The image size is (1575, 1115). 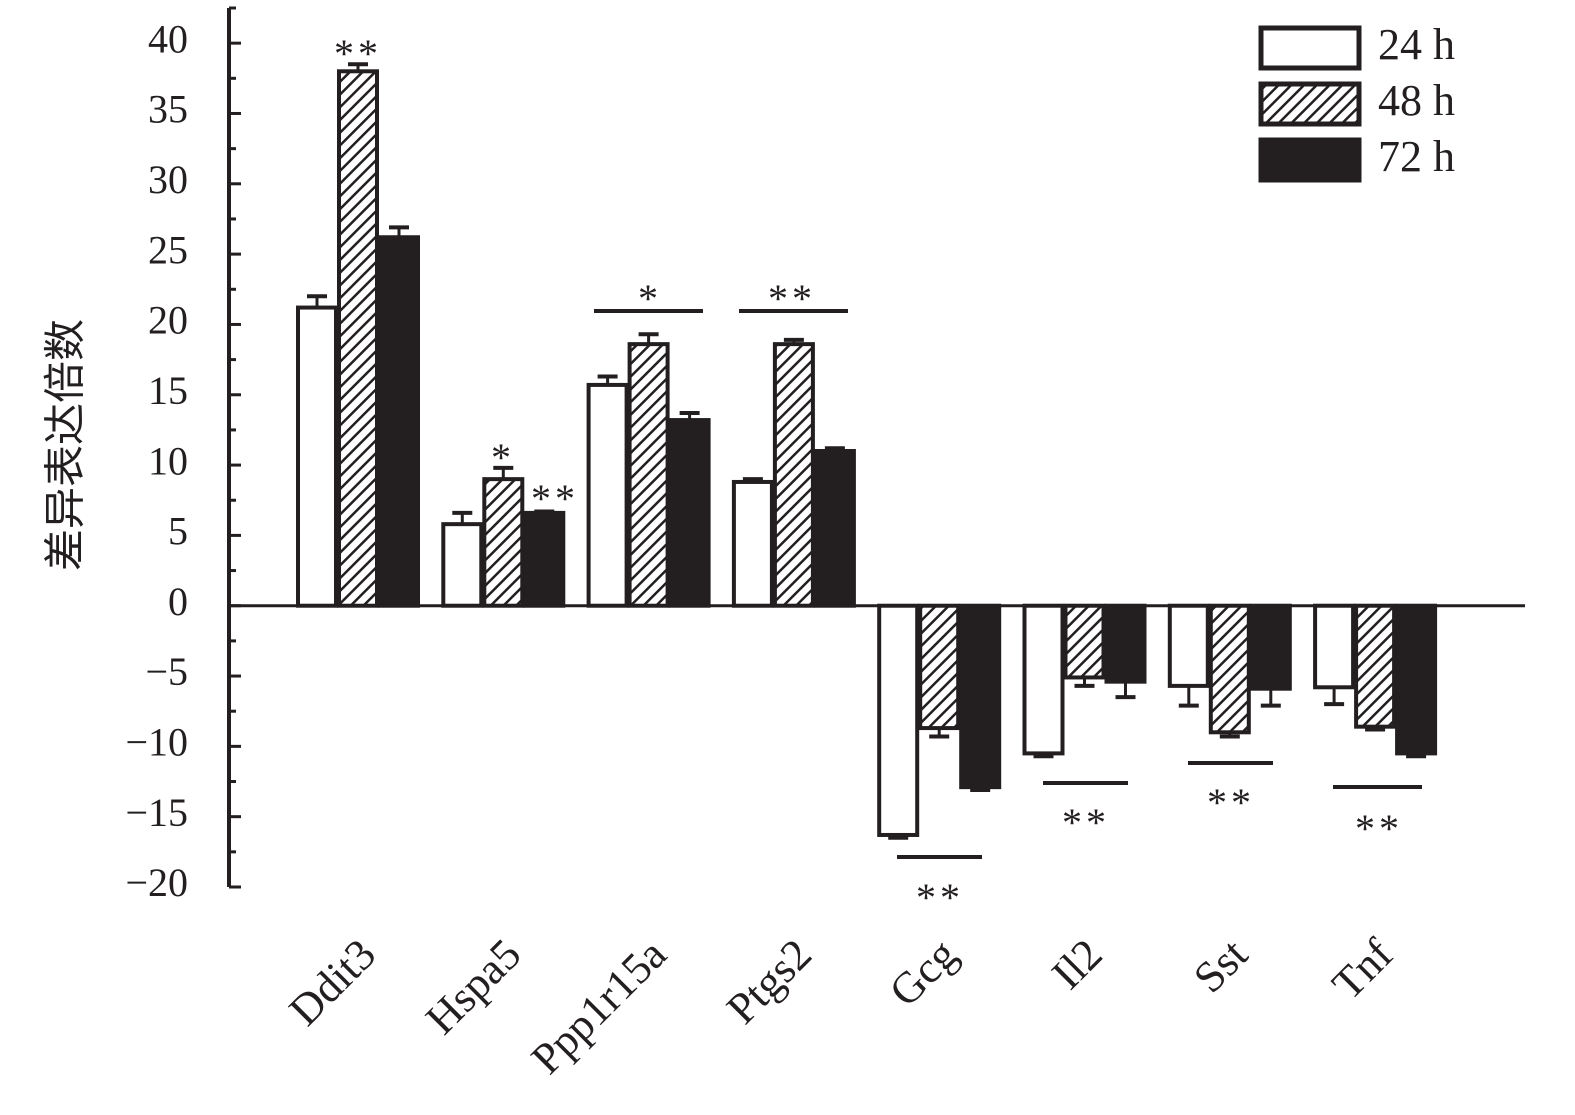 What do you see at coordinates (1416, 100) in the screenshot?
I see `legend-label: 48 h` at bounding box center [1416, 100].